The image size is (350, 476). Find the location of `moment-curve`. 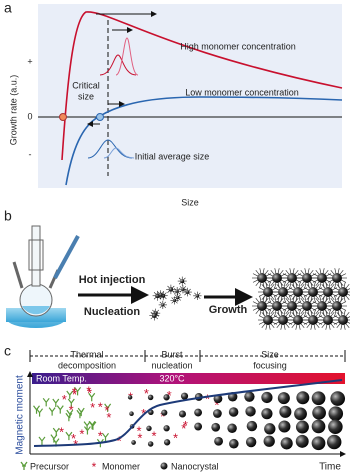

moment-curve is located at coordinates (188, 413).